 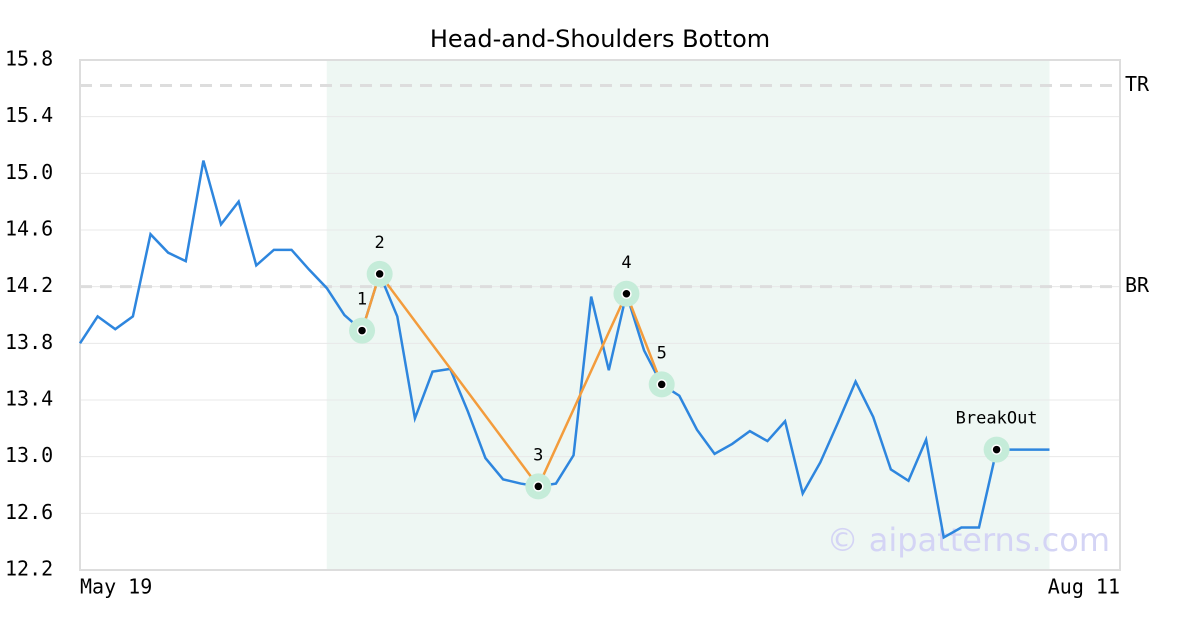 What do you see at coordinates (626, 263) in the screenshot?
I see `pattern-label: 4` at bounding box center [626, 263].